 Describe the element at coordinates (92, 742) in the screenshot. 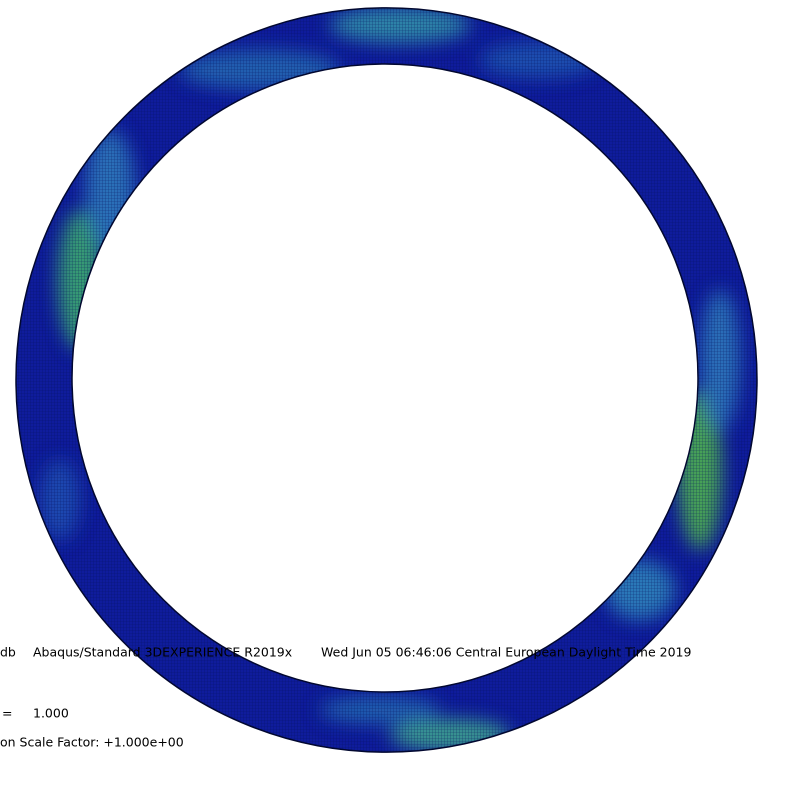

I see `deformation-scale: on Scale Factor: +1.000e+00` at that location.